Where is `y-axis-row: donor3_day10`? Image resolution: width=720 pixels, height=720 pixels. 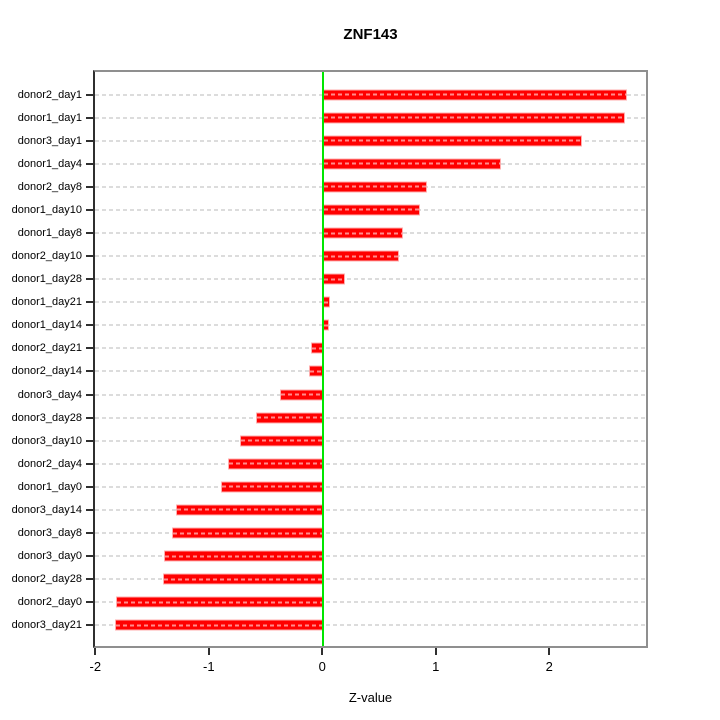
y-axis-row: donor3_day10 is located at coordinates (46, 440).